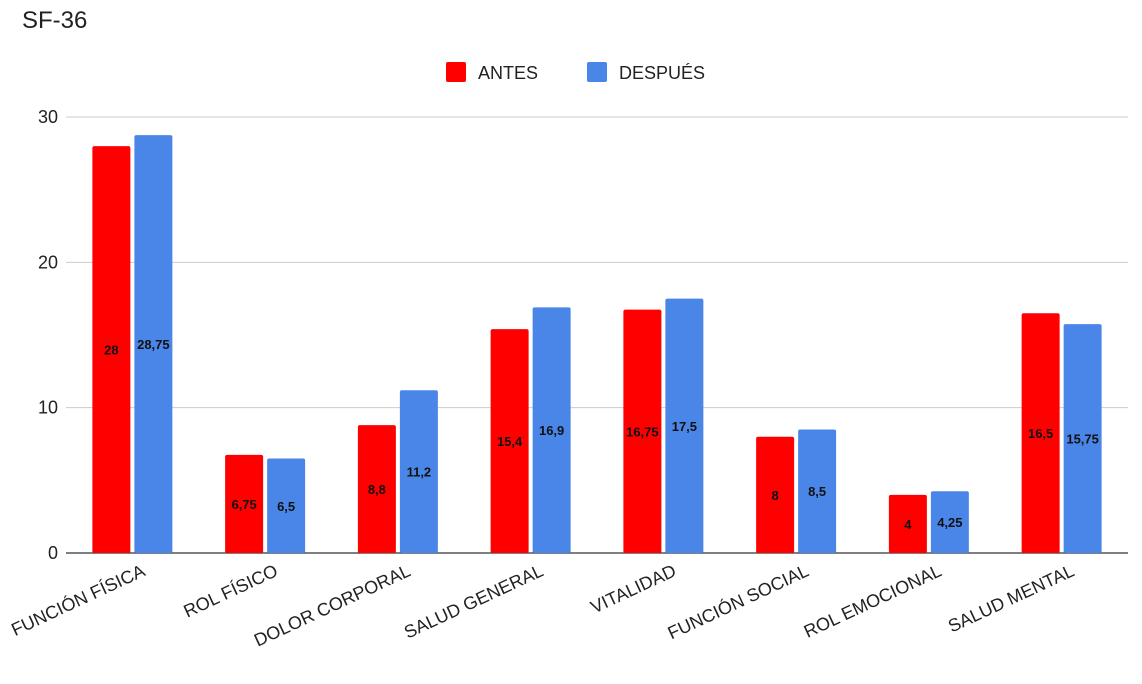 The width and height of the screenshot is (1142, 684). I want to click on x-tick-label: ROL FÍSICO, so click(231, 590).